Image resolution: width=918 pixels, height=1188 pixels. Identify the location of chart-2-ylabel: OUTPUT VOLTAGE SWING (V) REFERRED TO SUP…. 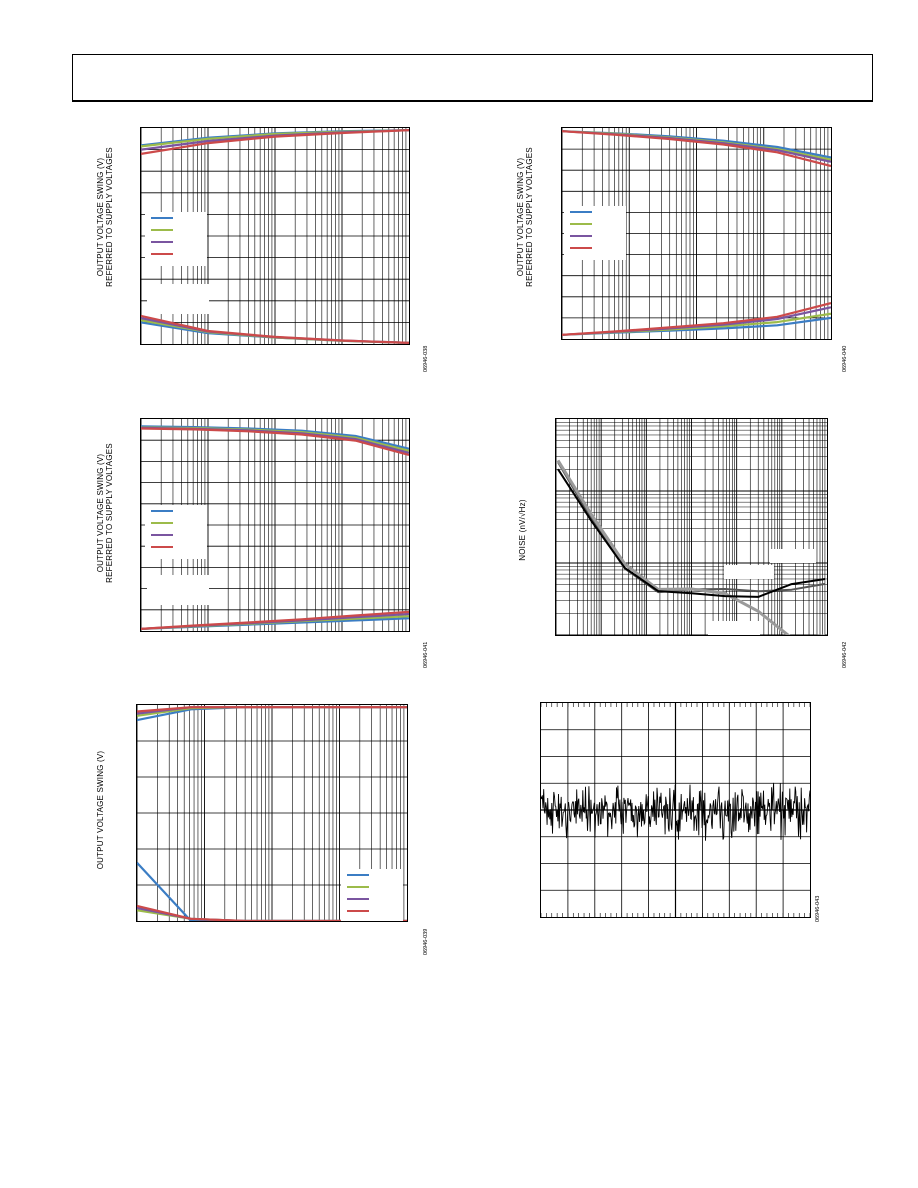
(525, 217).